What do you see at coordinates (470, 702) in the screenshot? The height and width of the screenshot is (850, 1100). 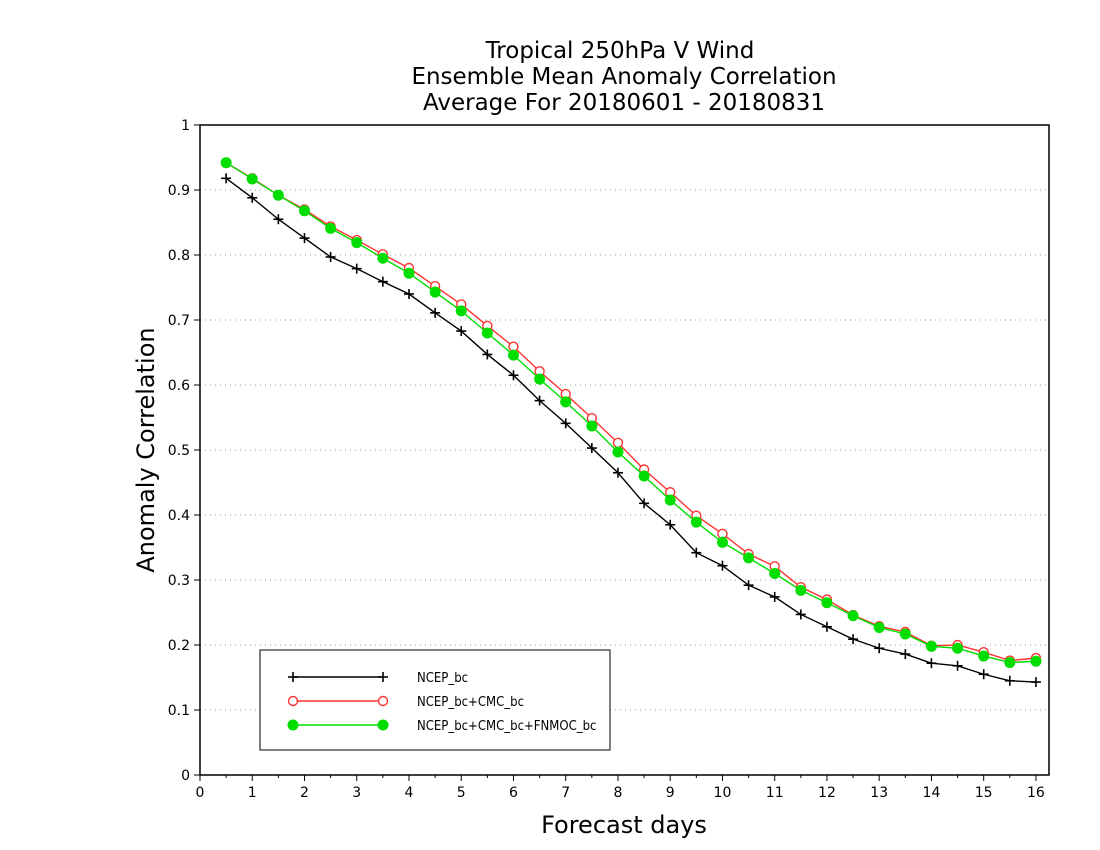 I see `legend-label: NCEP_bc+CMC_bc` at bounding box center [470, 702].